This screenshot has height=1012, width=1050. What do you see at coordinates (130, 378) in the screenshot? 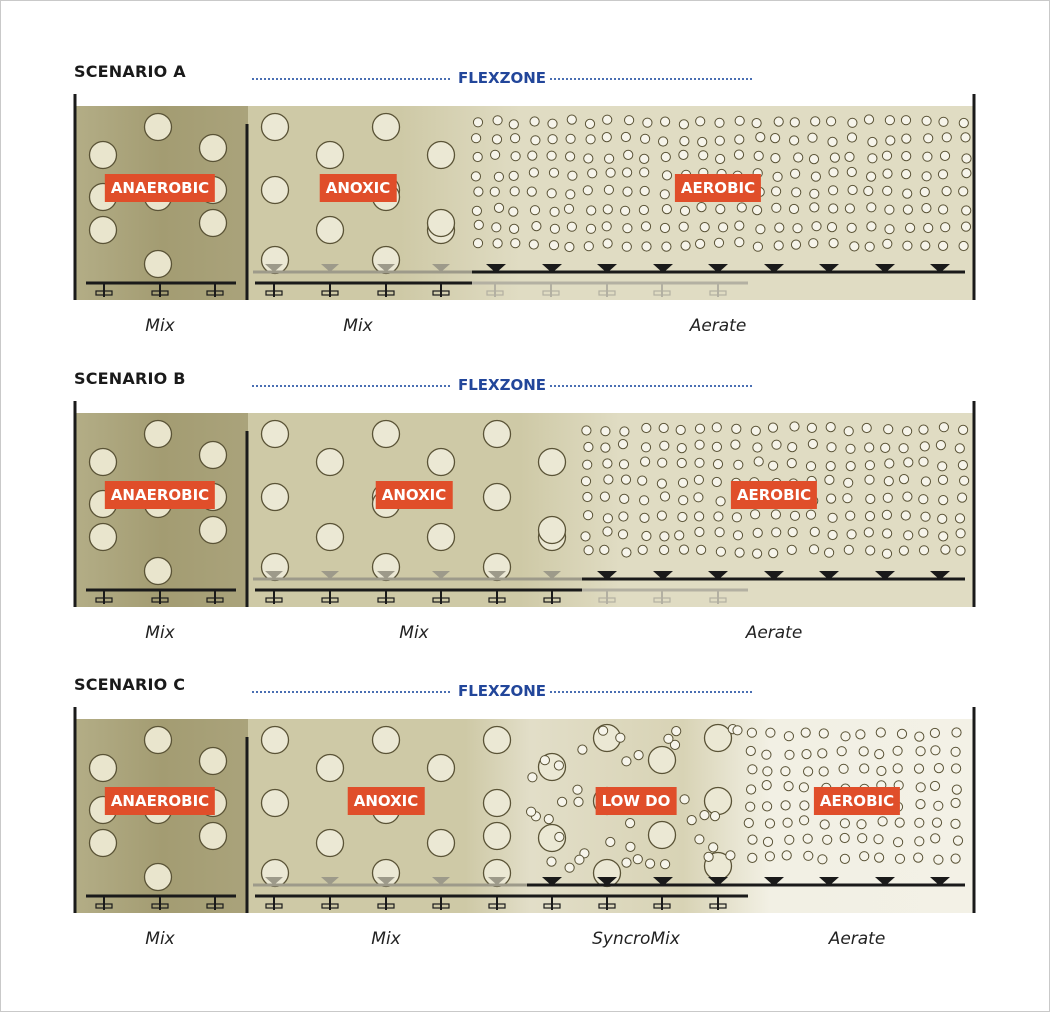
I see `scenario-title: SCENARIO B` at bounding box center [130, 378].